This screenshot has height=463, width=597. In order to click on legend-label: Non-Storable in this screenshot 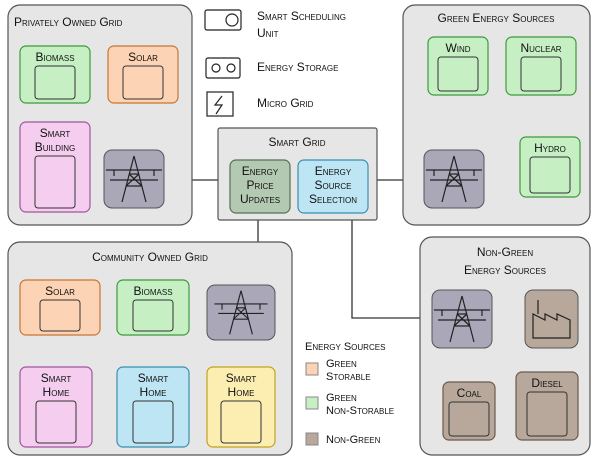, I will do `click(360, 411)`.